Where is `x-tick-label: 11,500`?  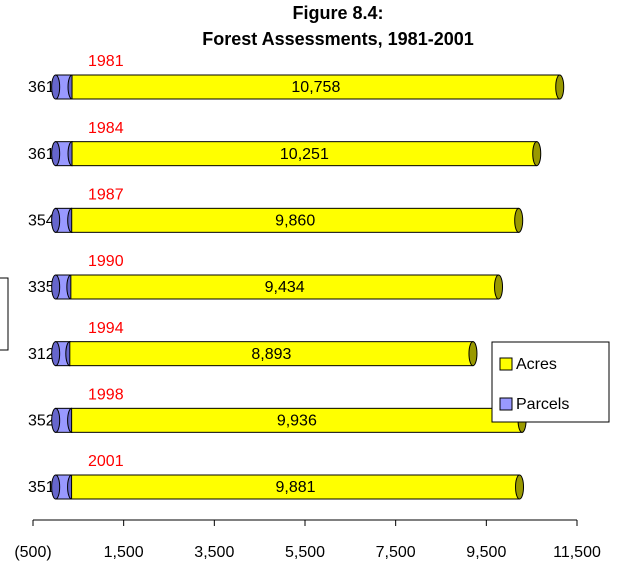
x-tick-label: 11,500 is located at coordinates (577, 552).